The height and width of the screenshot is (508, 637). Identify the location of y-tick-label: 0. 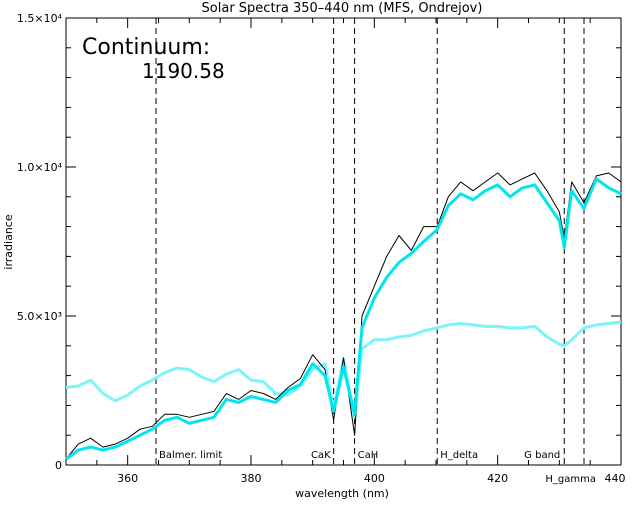
(58, 465).